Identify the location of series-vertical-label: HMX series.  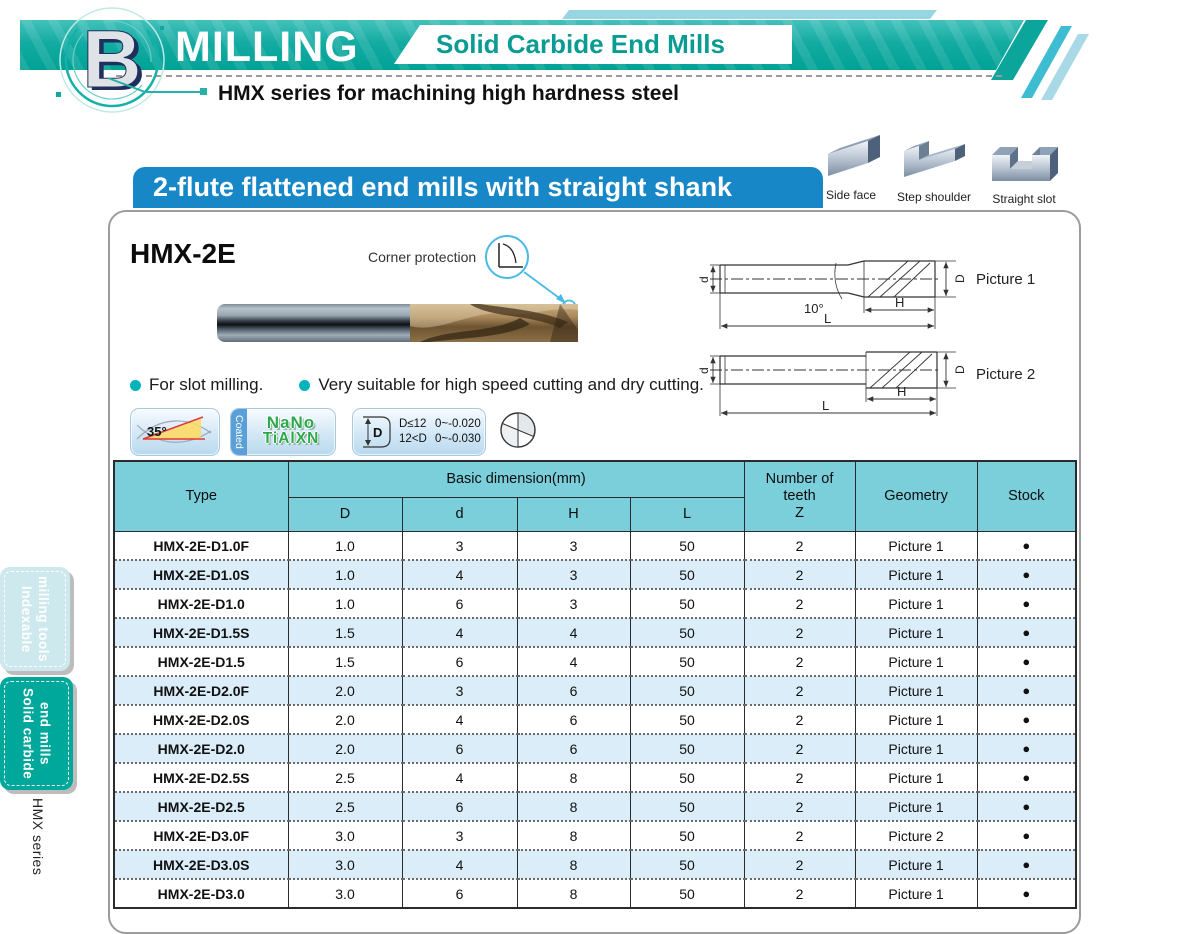
(38, 837).